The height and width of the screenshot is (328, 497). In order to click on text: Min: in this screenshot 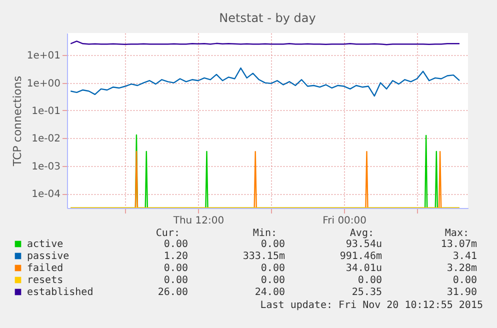, I will do `click(264, 233)`.